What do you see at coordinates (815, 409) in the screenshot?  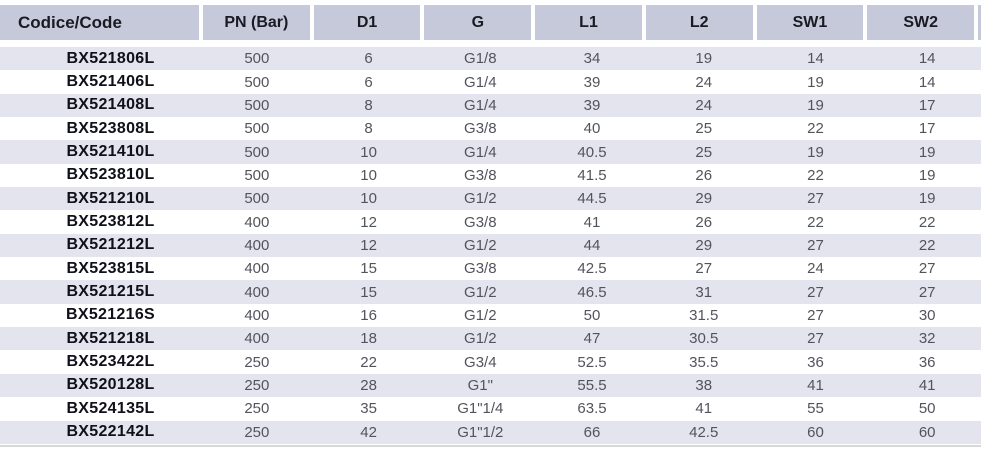 I see `cell-sw1: 55` at bounding box center [815, 409].